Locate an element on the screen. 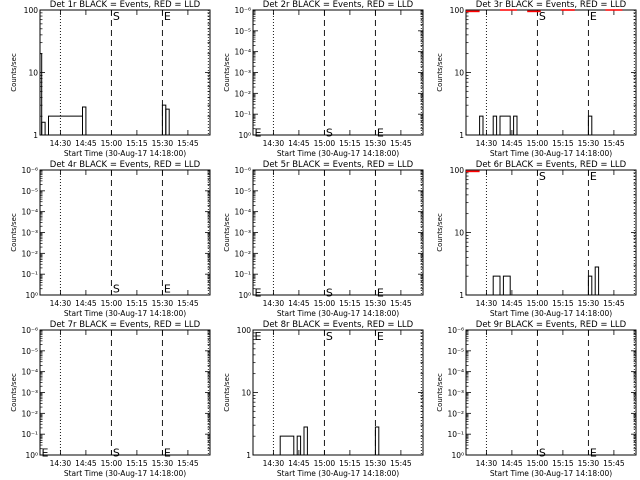  panel-title: Det 7r BLACK = Events, RED = LLD is located at coordinates (125, 325).